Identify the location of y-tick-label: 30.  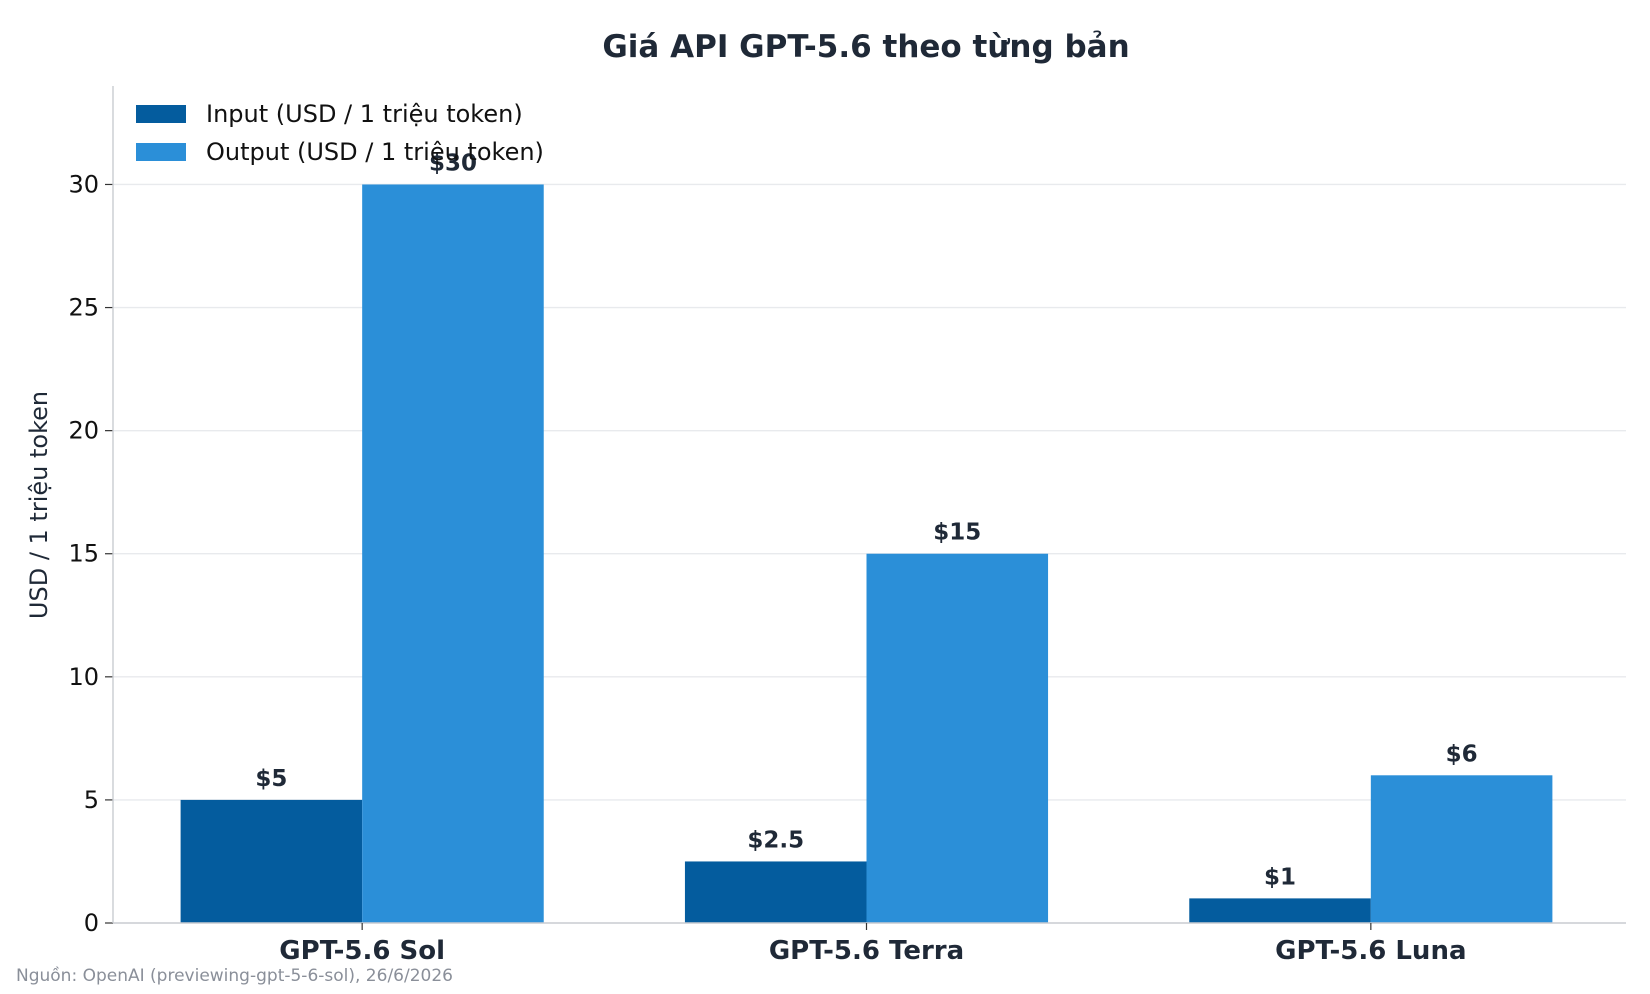
(83, 184).